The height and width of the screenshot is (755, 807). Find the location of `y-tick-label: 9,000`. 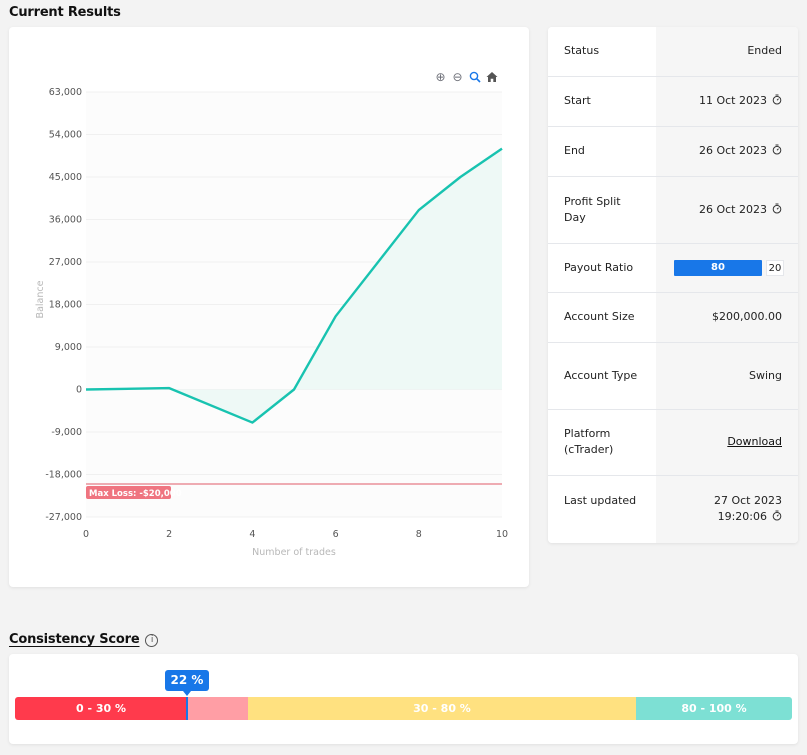

y-tick-label: 9,000 is located at coordinates (68, 347).